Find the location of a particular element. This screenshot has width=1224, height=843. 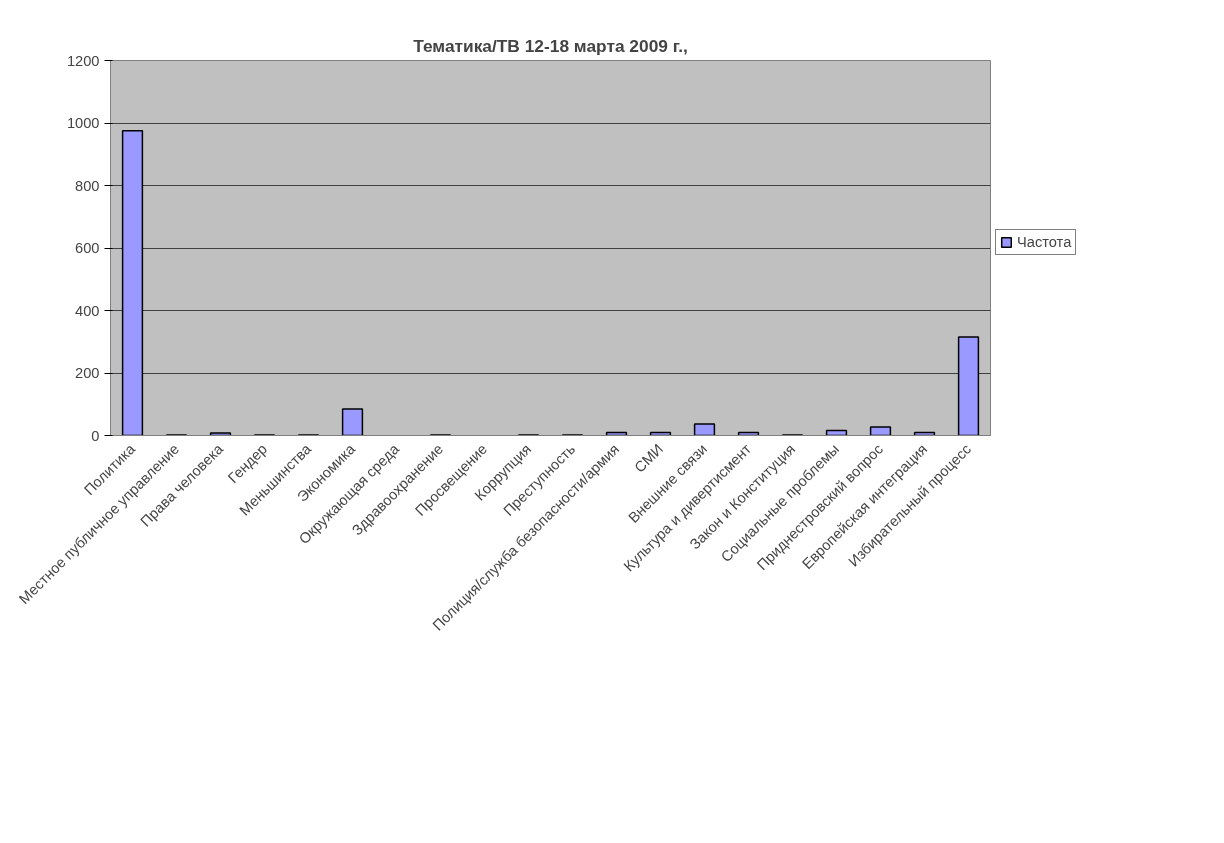

y-tick-label: 800 is located at coordinates (87, 185).